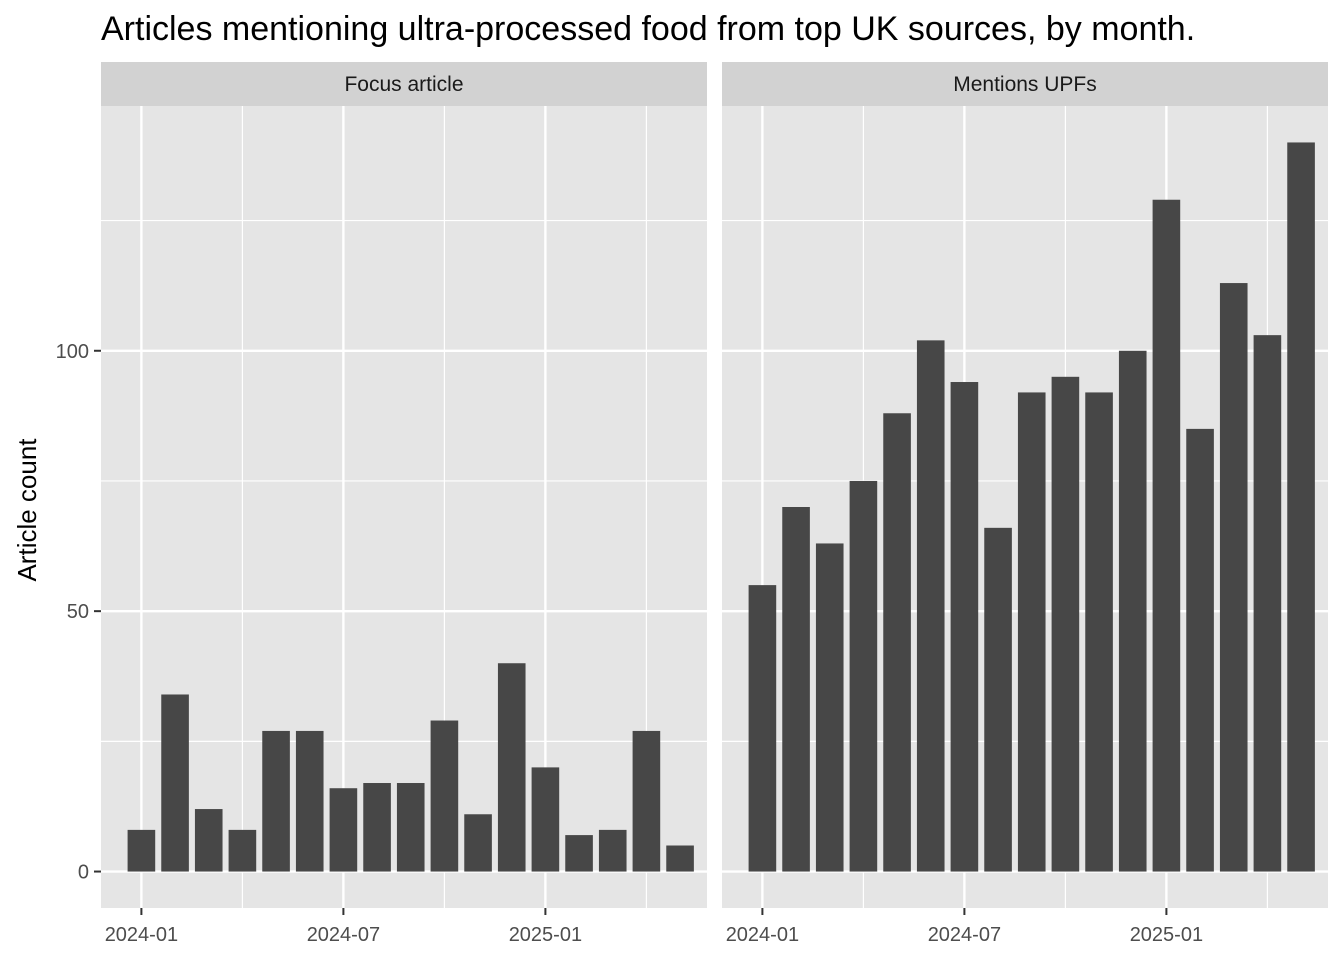  I want to click on y-tick-label: 0, so click(83, 873).